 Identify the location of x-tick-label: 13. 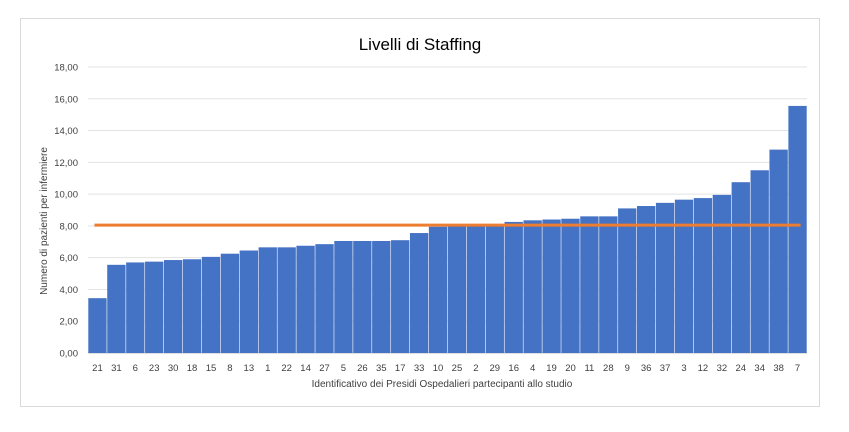
(249, 368).